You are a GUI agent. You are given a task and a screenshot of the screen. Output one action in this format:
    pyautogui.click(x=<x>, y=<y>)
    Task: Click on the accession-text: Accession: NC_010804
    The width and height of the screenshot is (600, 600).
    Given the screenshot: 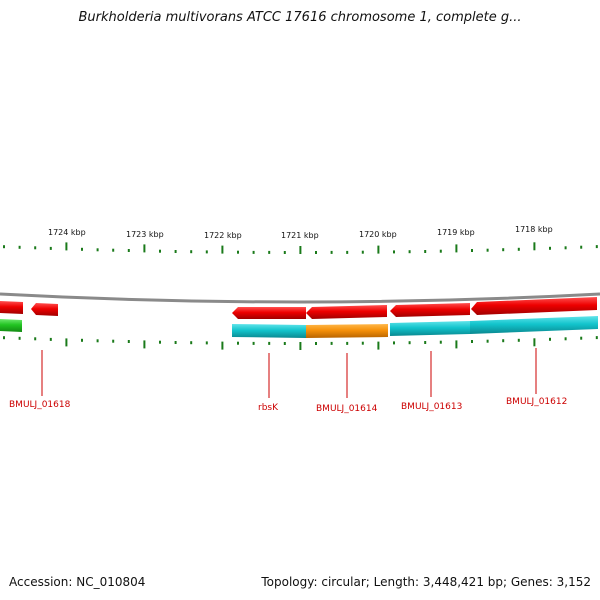 What is the action you would take?
    pyautogui.click(x=77, y=582)
    